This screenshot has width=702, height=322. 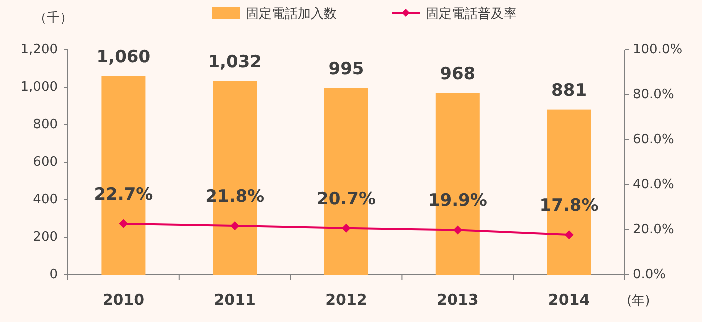 What do you see at coordinates (53, 18) in the screenshot?
I see `y-axis-title: （千）` at bounding box center [53, 18].